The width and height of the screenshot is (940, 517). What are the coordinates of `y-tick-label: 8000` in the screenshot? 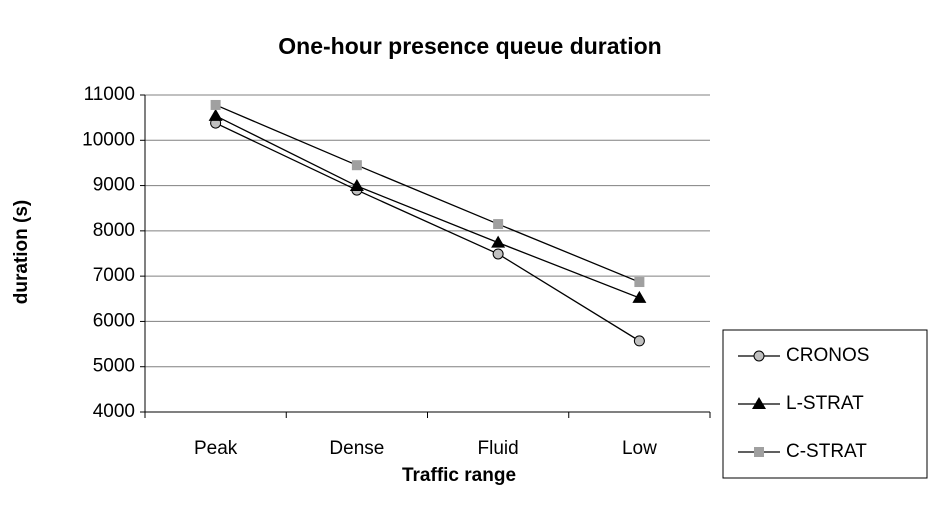 It's located at (114, 230).